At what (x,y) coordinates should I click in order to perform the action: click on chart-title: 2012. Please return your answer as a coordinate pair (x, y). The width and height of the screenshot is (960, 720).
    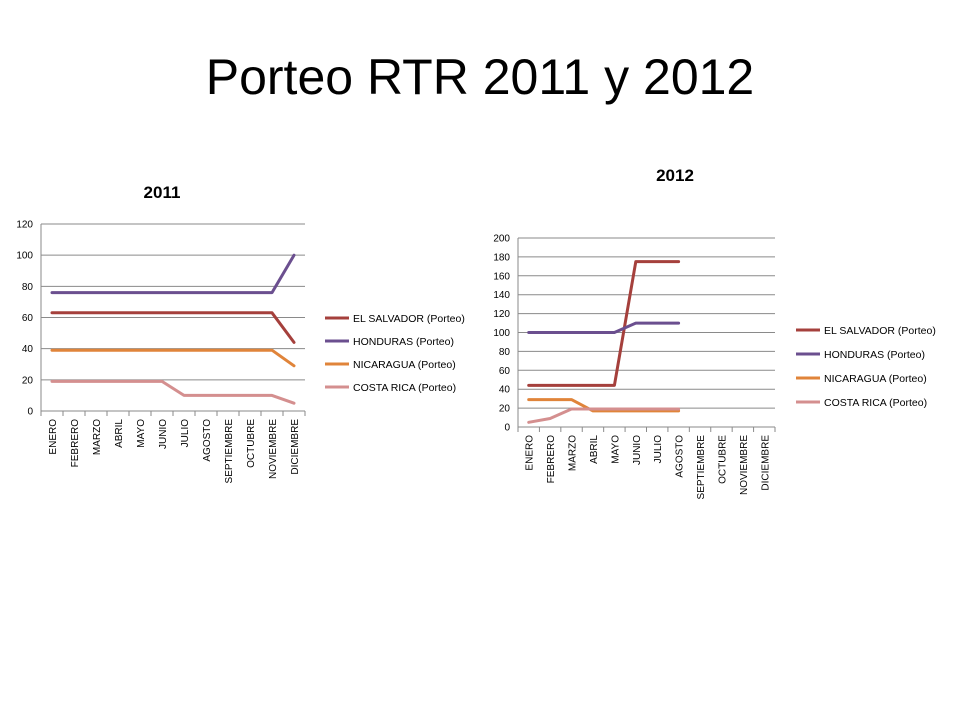
    Looking at the image, I should click on (675, 175).